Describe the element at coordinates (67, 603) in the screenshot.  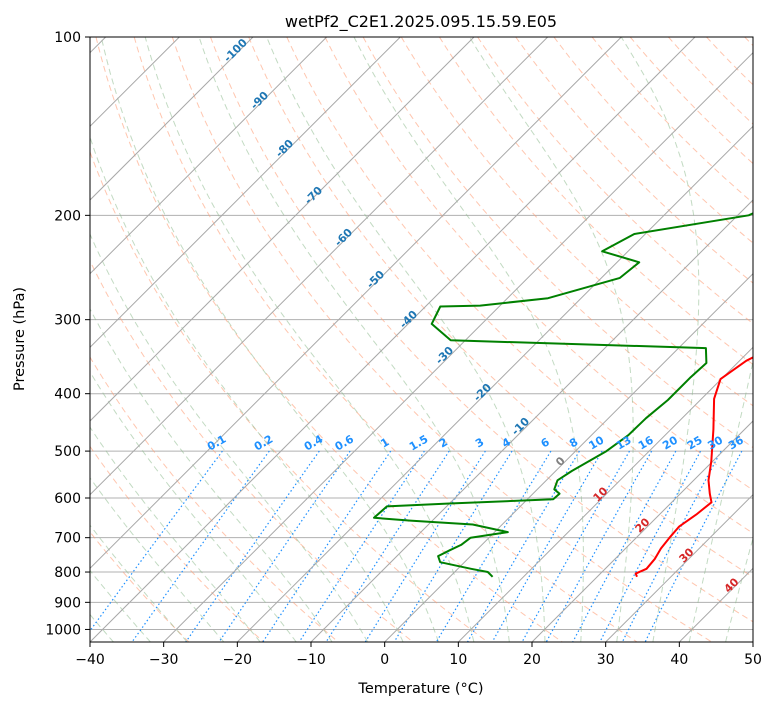
I see `y-tick-label: 900` at that location.